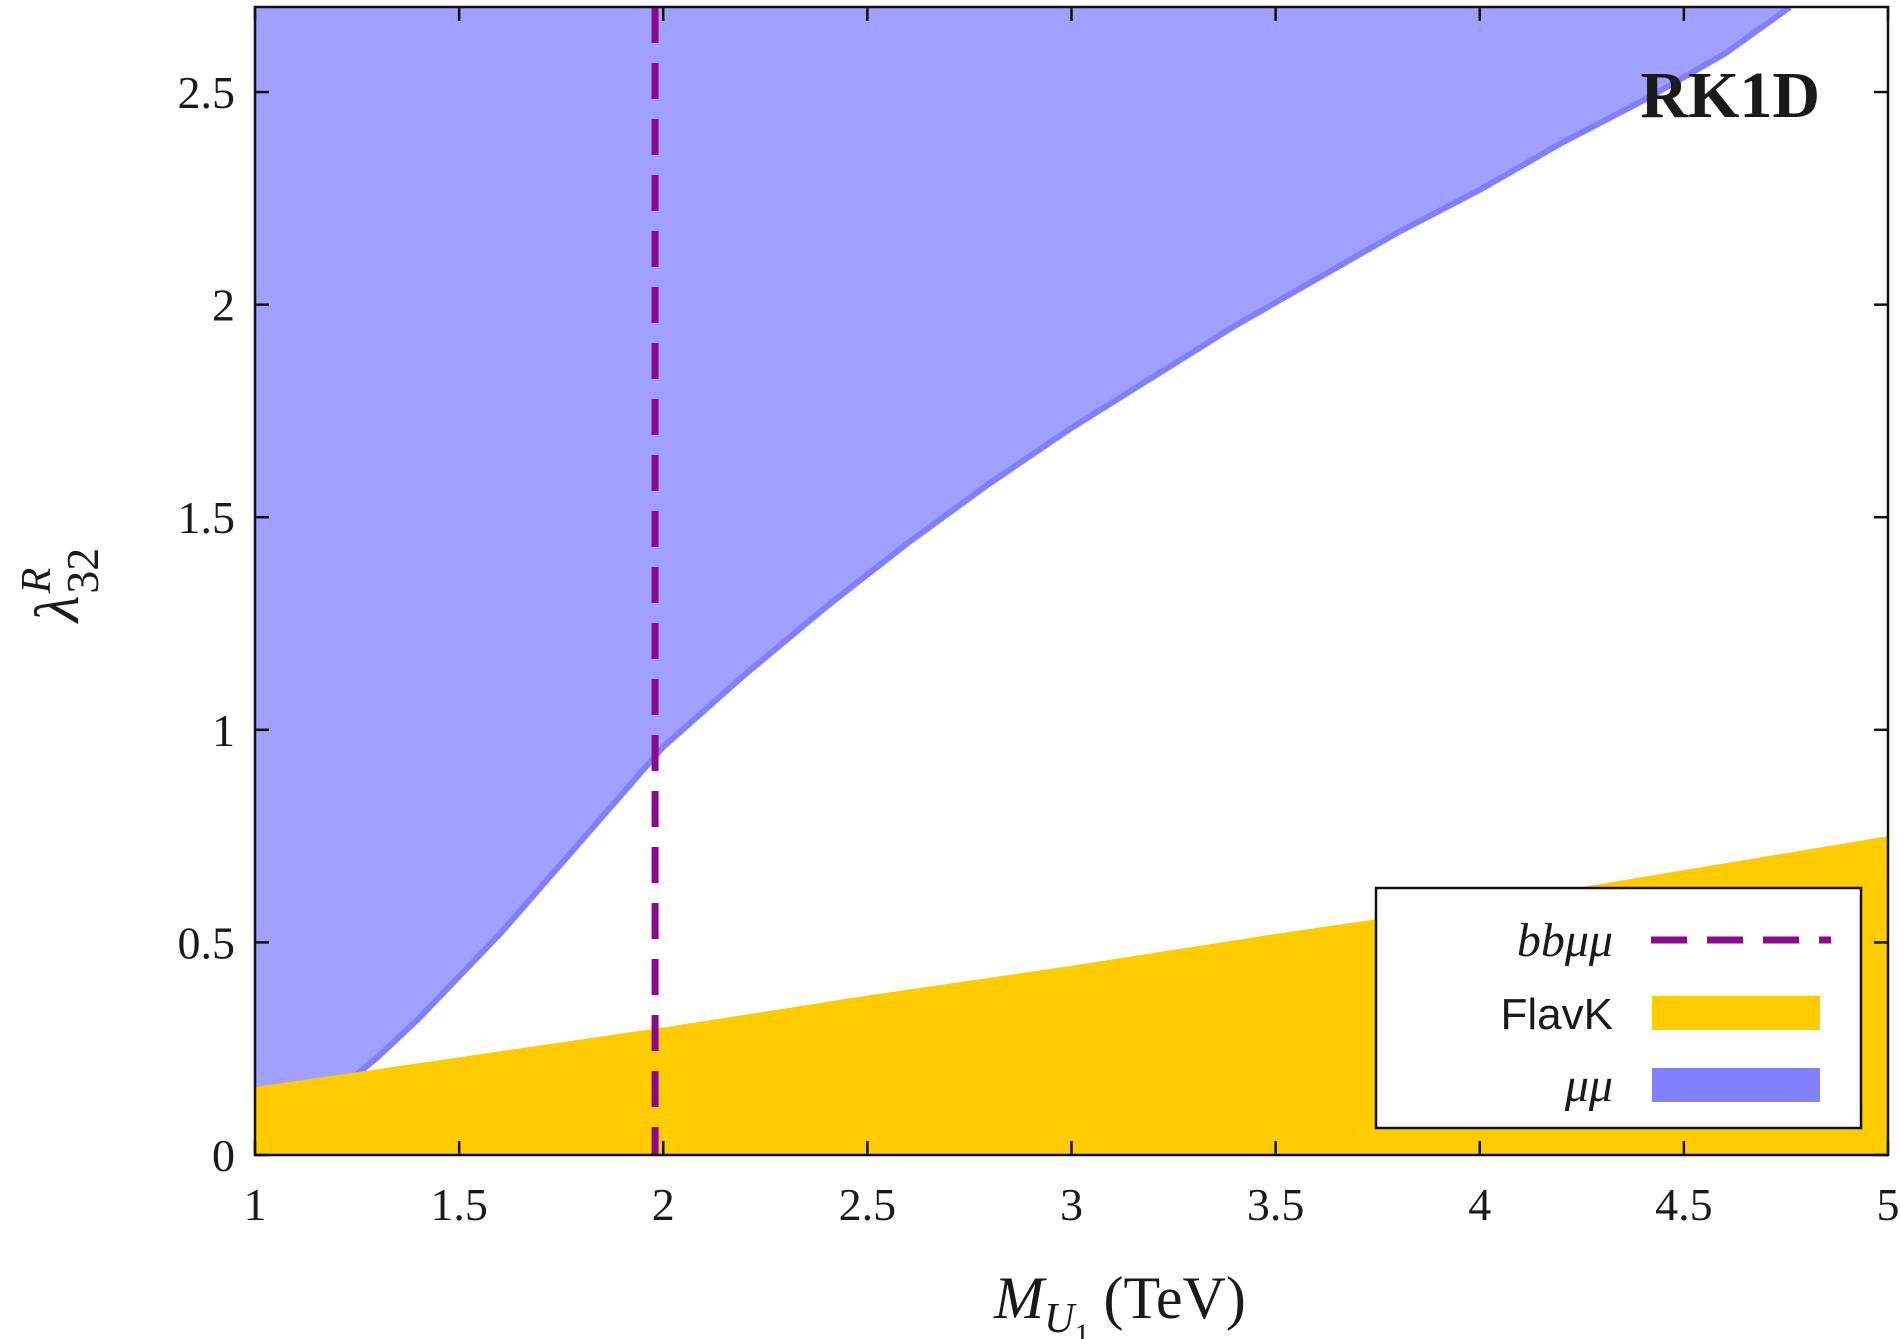 This screenshot has height=1339, width=1900. Describe the element at coordinates (459, 1204) in the screenshot. I see `x-tick-label: 1.5` at that location.